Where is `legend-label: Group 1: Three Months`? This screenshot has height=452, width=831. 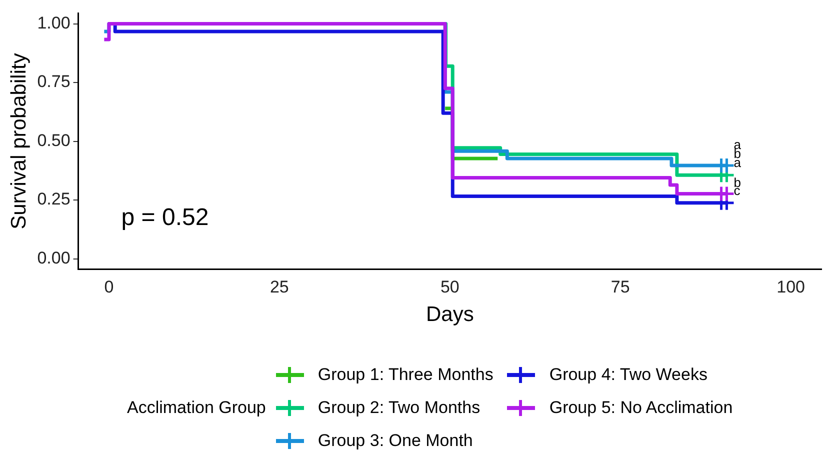 legend-label: Group 1: Three Months is located at coordinates (406, 374).